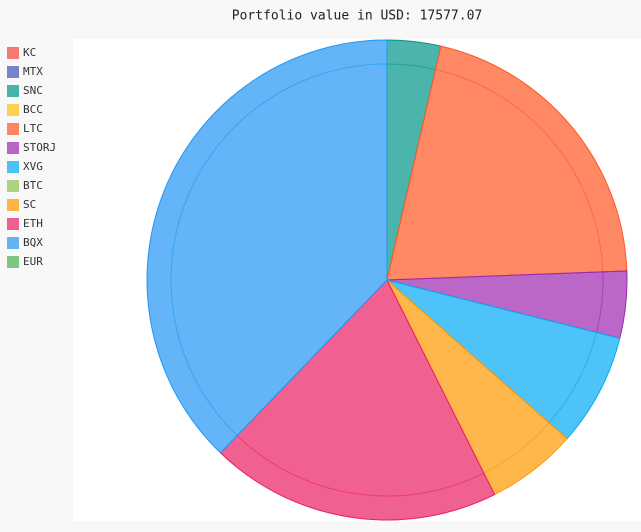 This screenshot has width=641, height=532. Describe the element at coordinates (33, 166) in the screenshot. I see `legend-label: XVG` at that location.